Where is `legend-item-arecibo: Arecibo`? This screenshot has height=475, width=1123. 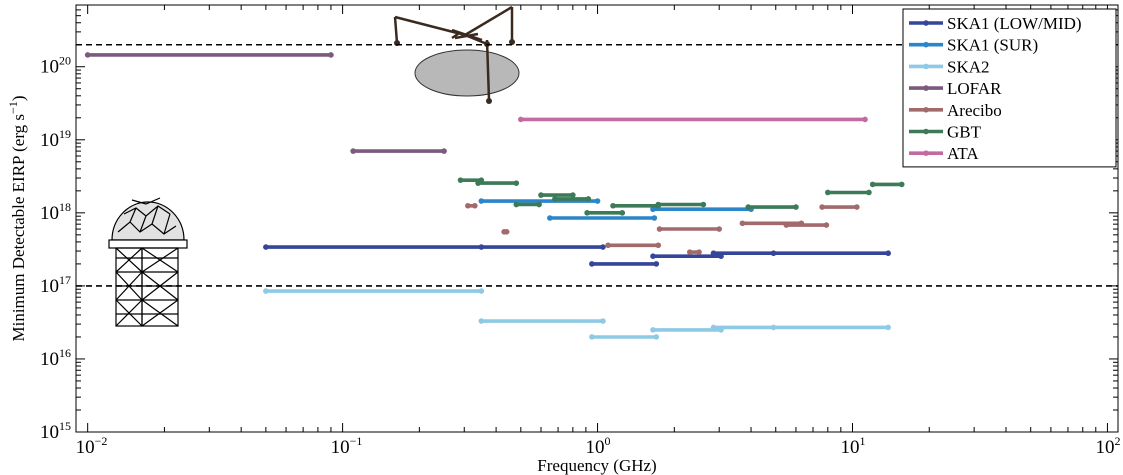 legend-item-arecibo: Arecibo is located at coordinates (955, 110).